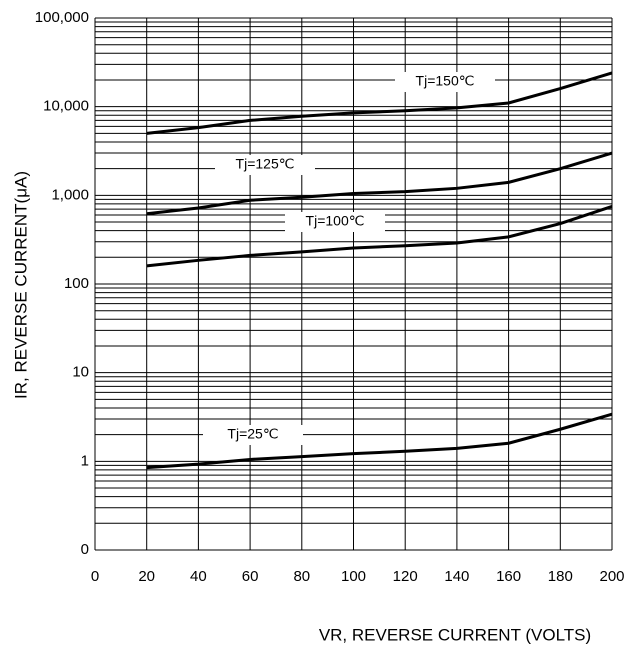  I want to click on series-label: Tj=25℃, so click(252, 434).